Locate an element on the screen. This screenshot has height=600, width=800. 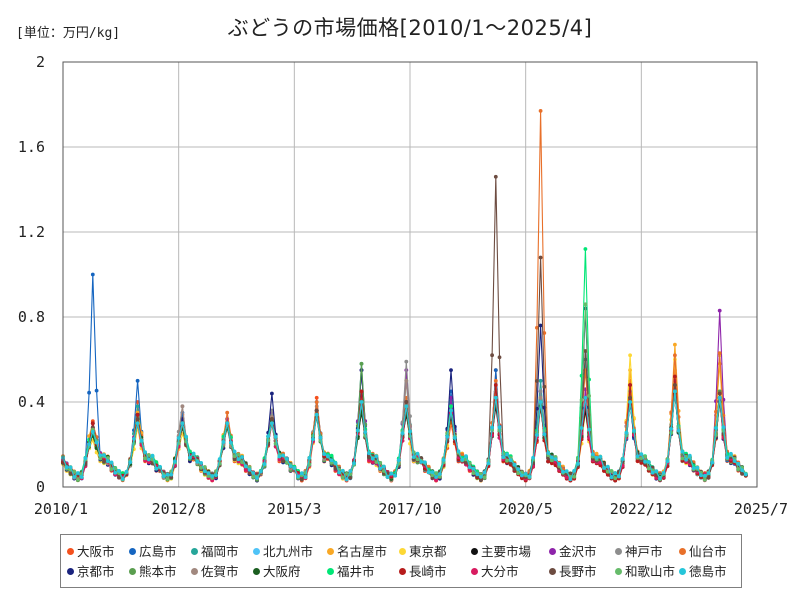
unit-label: [単位：万円/kg] is located at coordinates (68, 33).